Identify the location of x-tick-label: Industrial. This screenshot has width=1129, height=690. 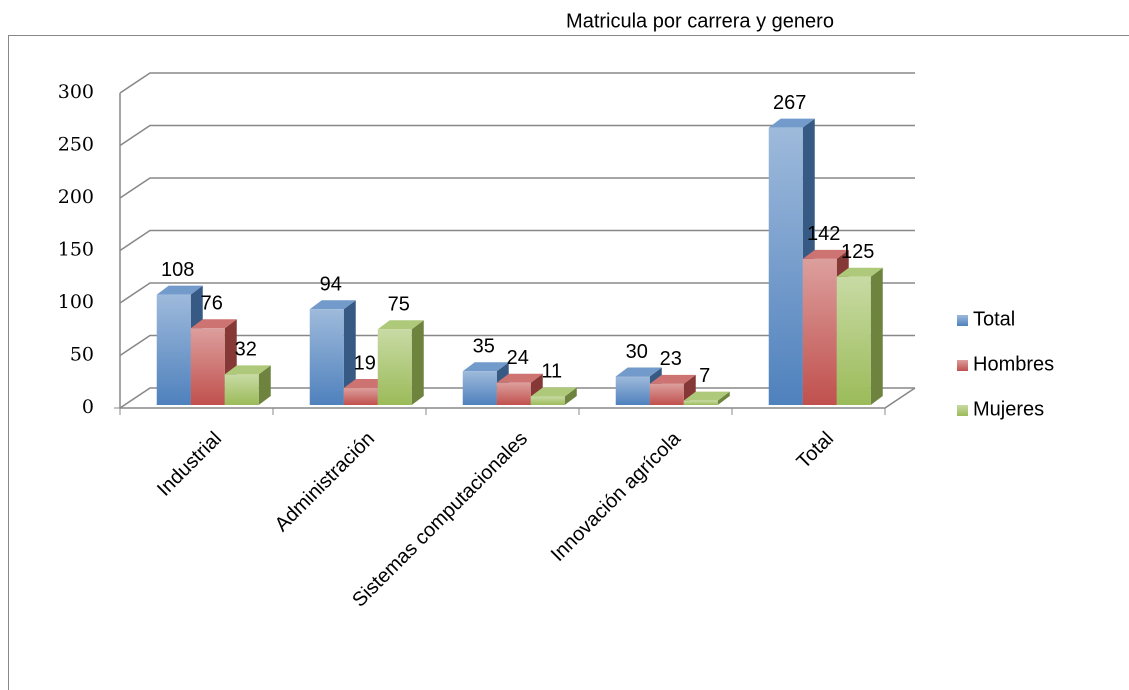
(189, 464).